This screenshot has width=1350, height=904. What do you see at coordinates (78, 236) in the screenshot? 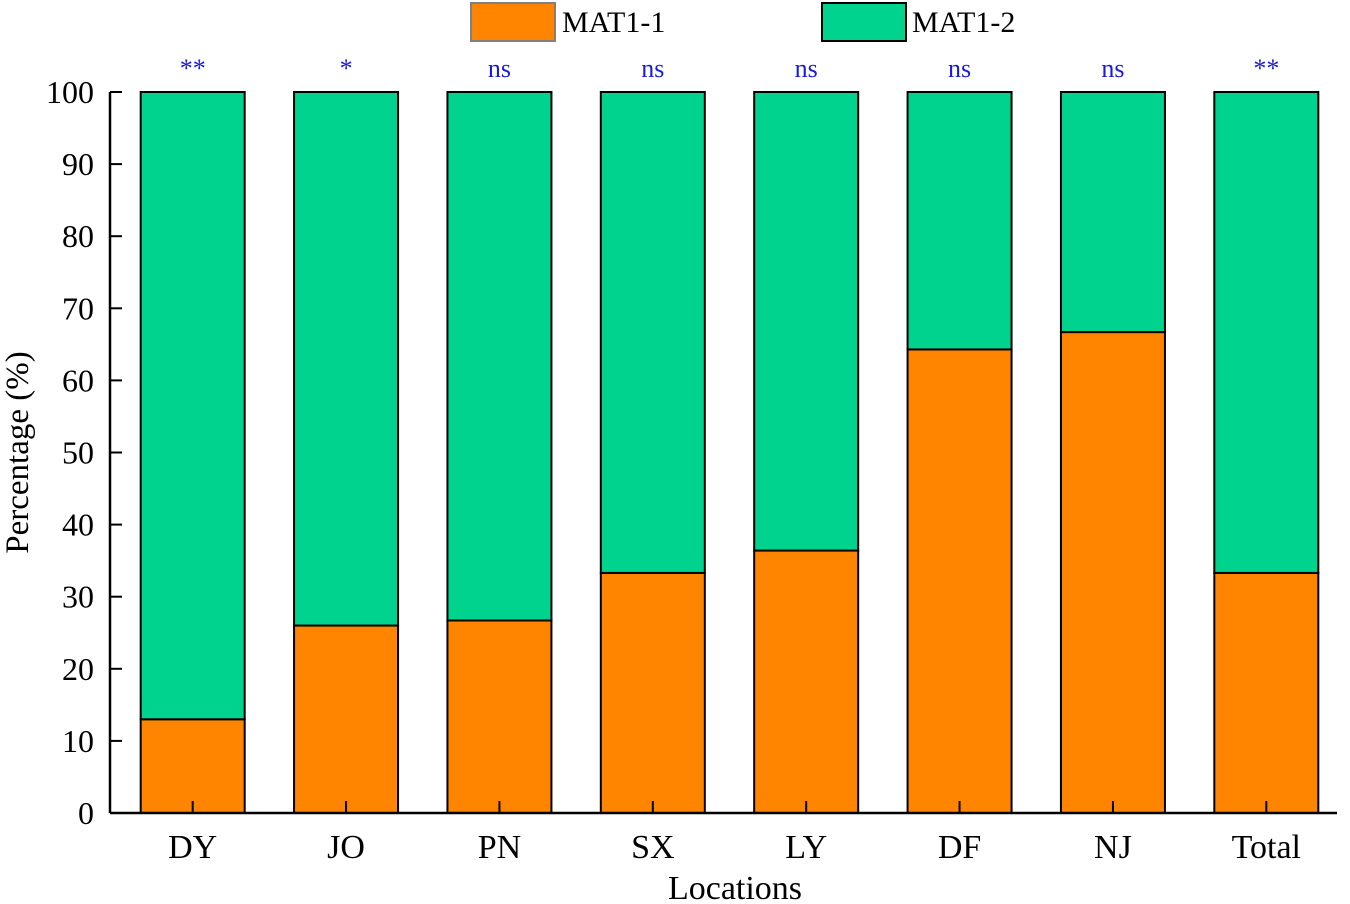
I see `y-tick-label-80: 80` at bounding box center [78, 236].